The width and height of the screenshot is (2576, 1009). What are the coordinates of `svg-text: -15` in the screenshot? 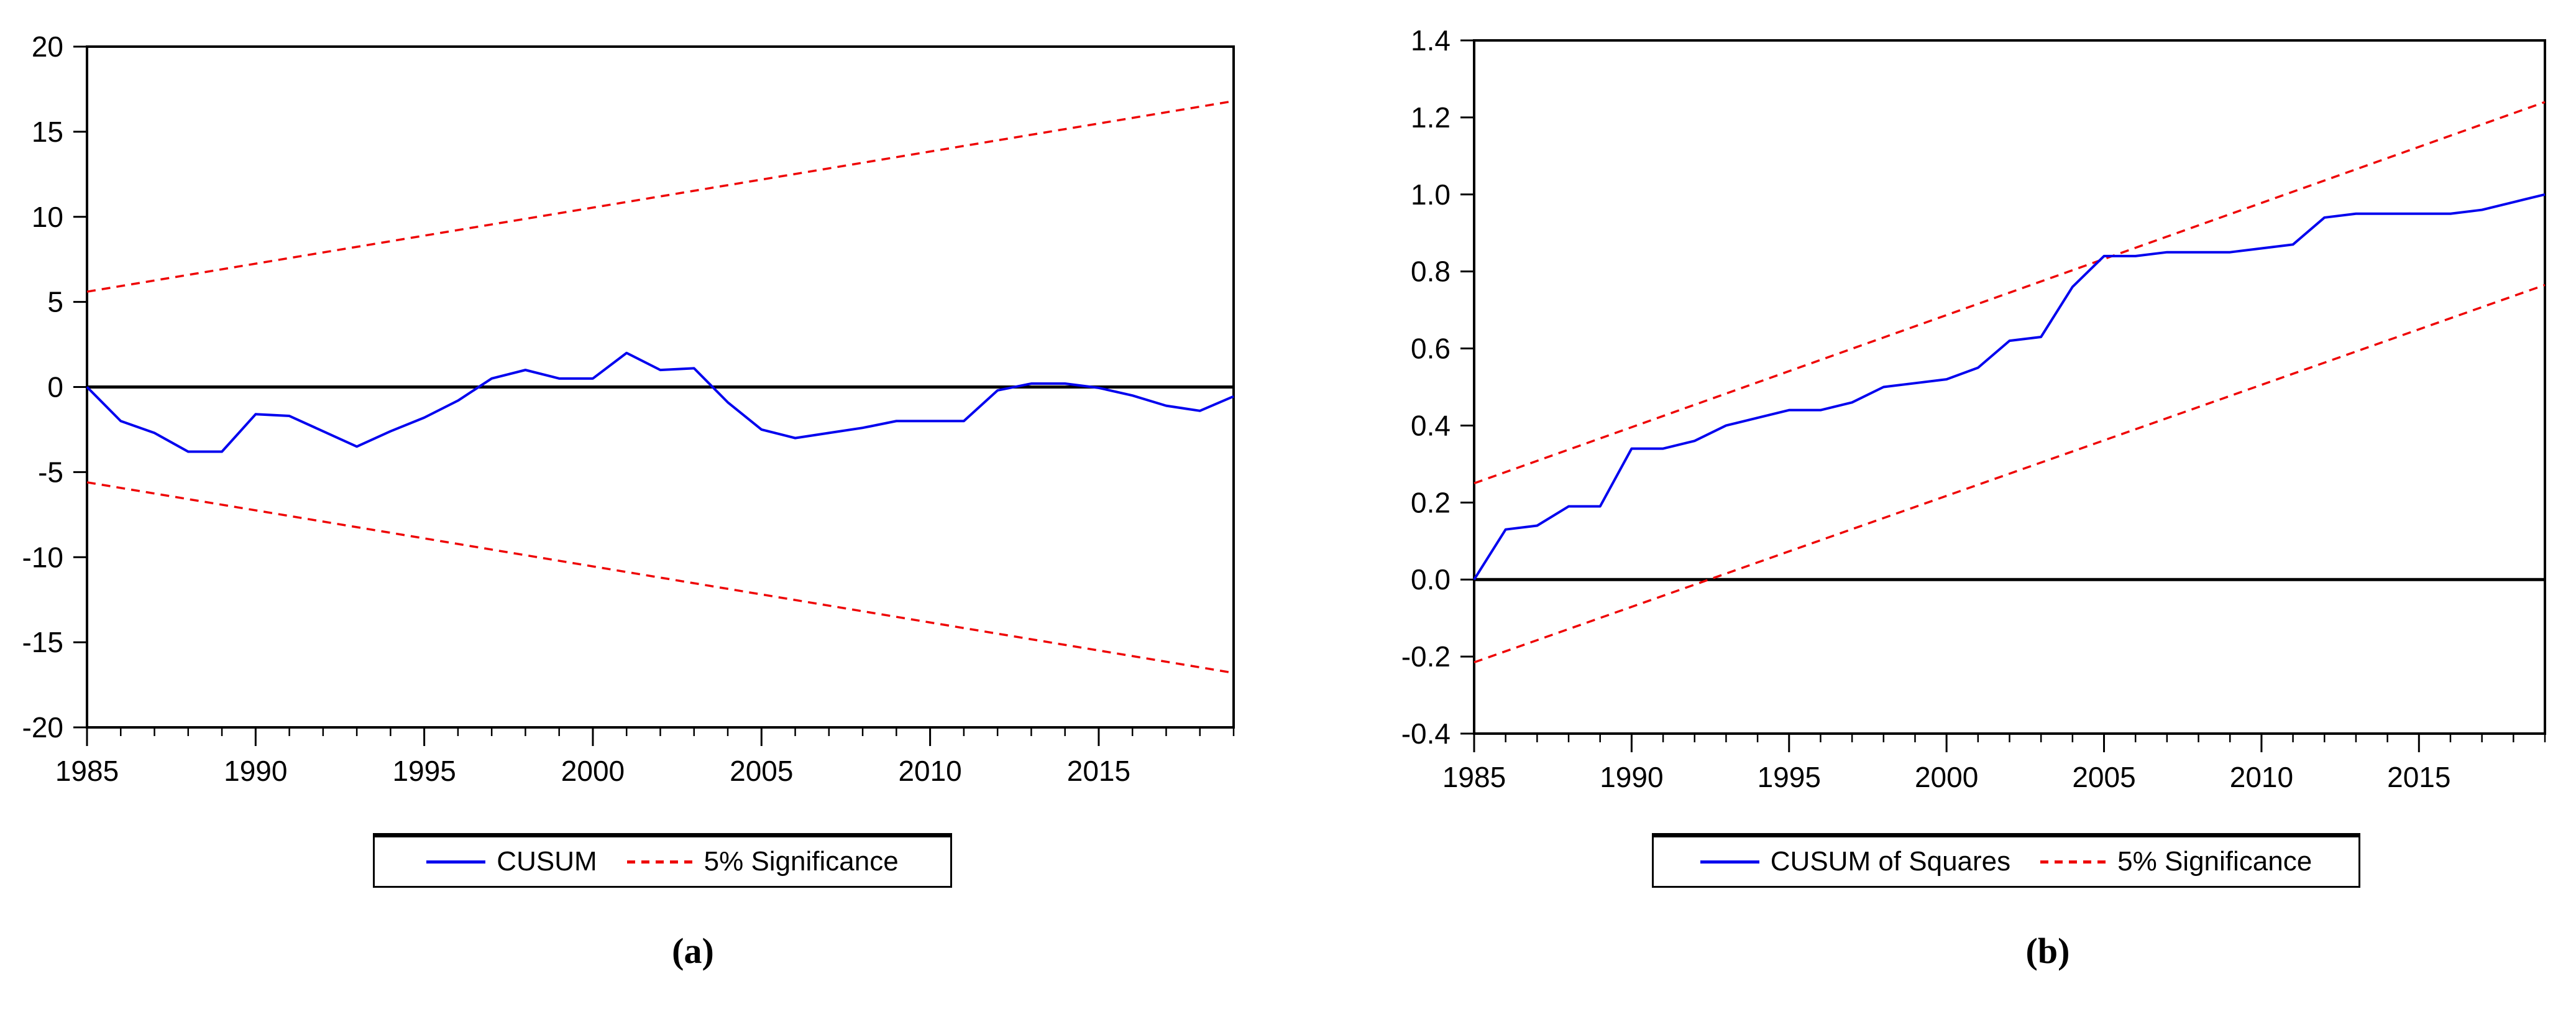 It's located at (42, 642).